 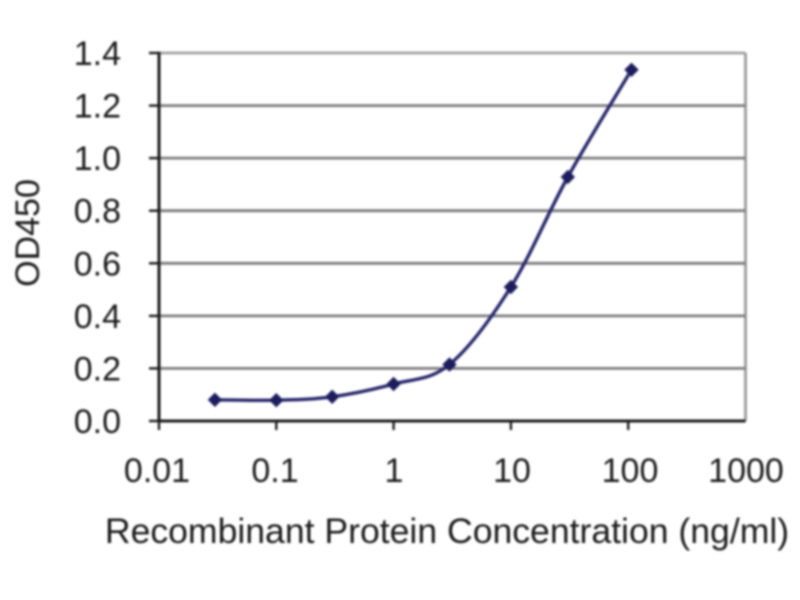 What do you see at coordinates (274, 471) in the screenshot?
I see `svg-text: 0.1` at bounding box center [274, 471].